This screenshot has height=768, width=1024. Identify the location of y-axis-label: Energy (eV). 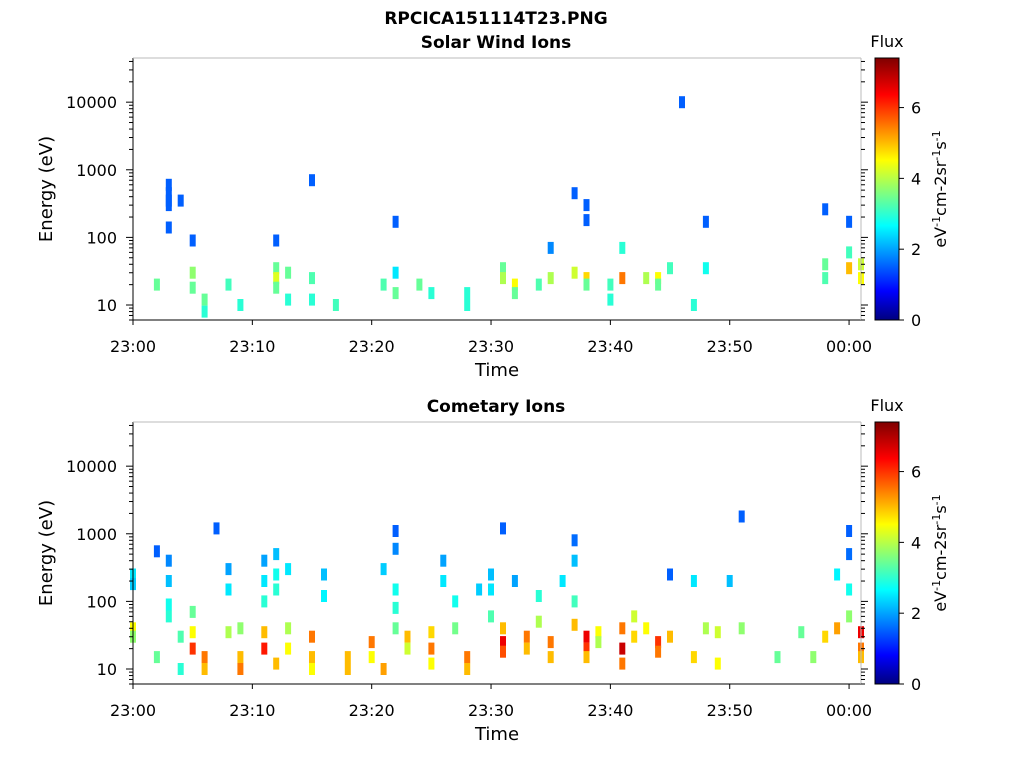
(46, 189).